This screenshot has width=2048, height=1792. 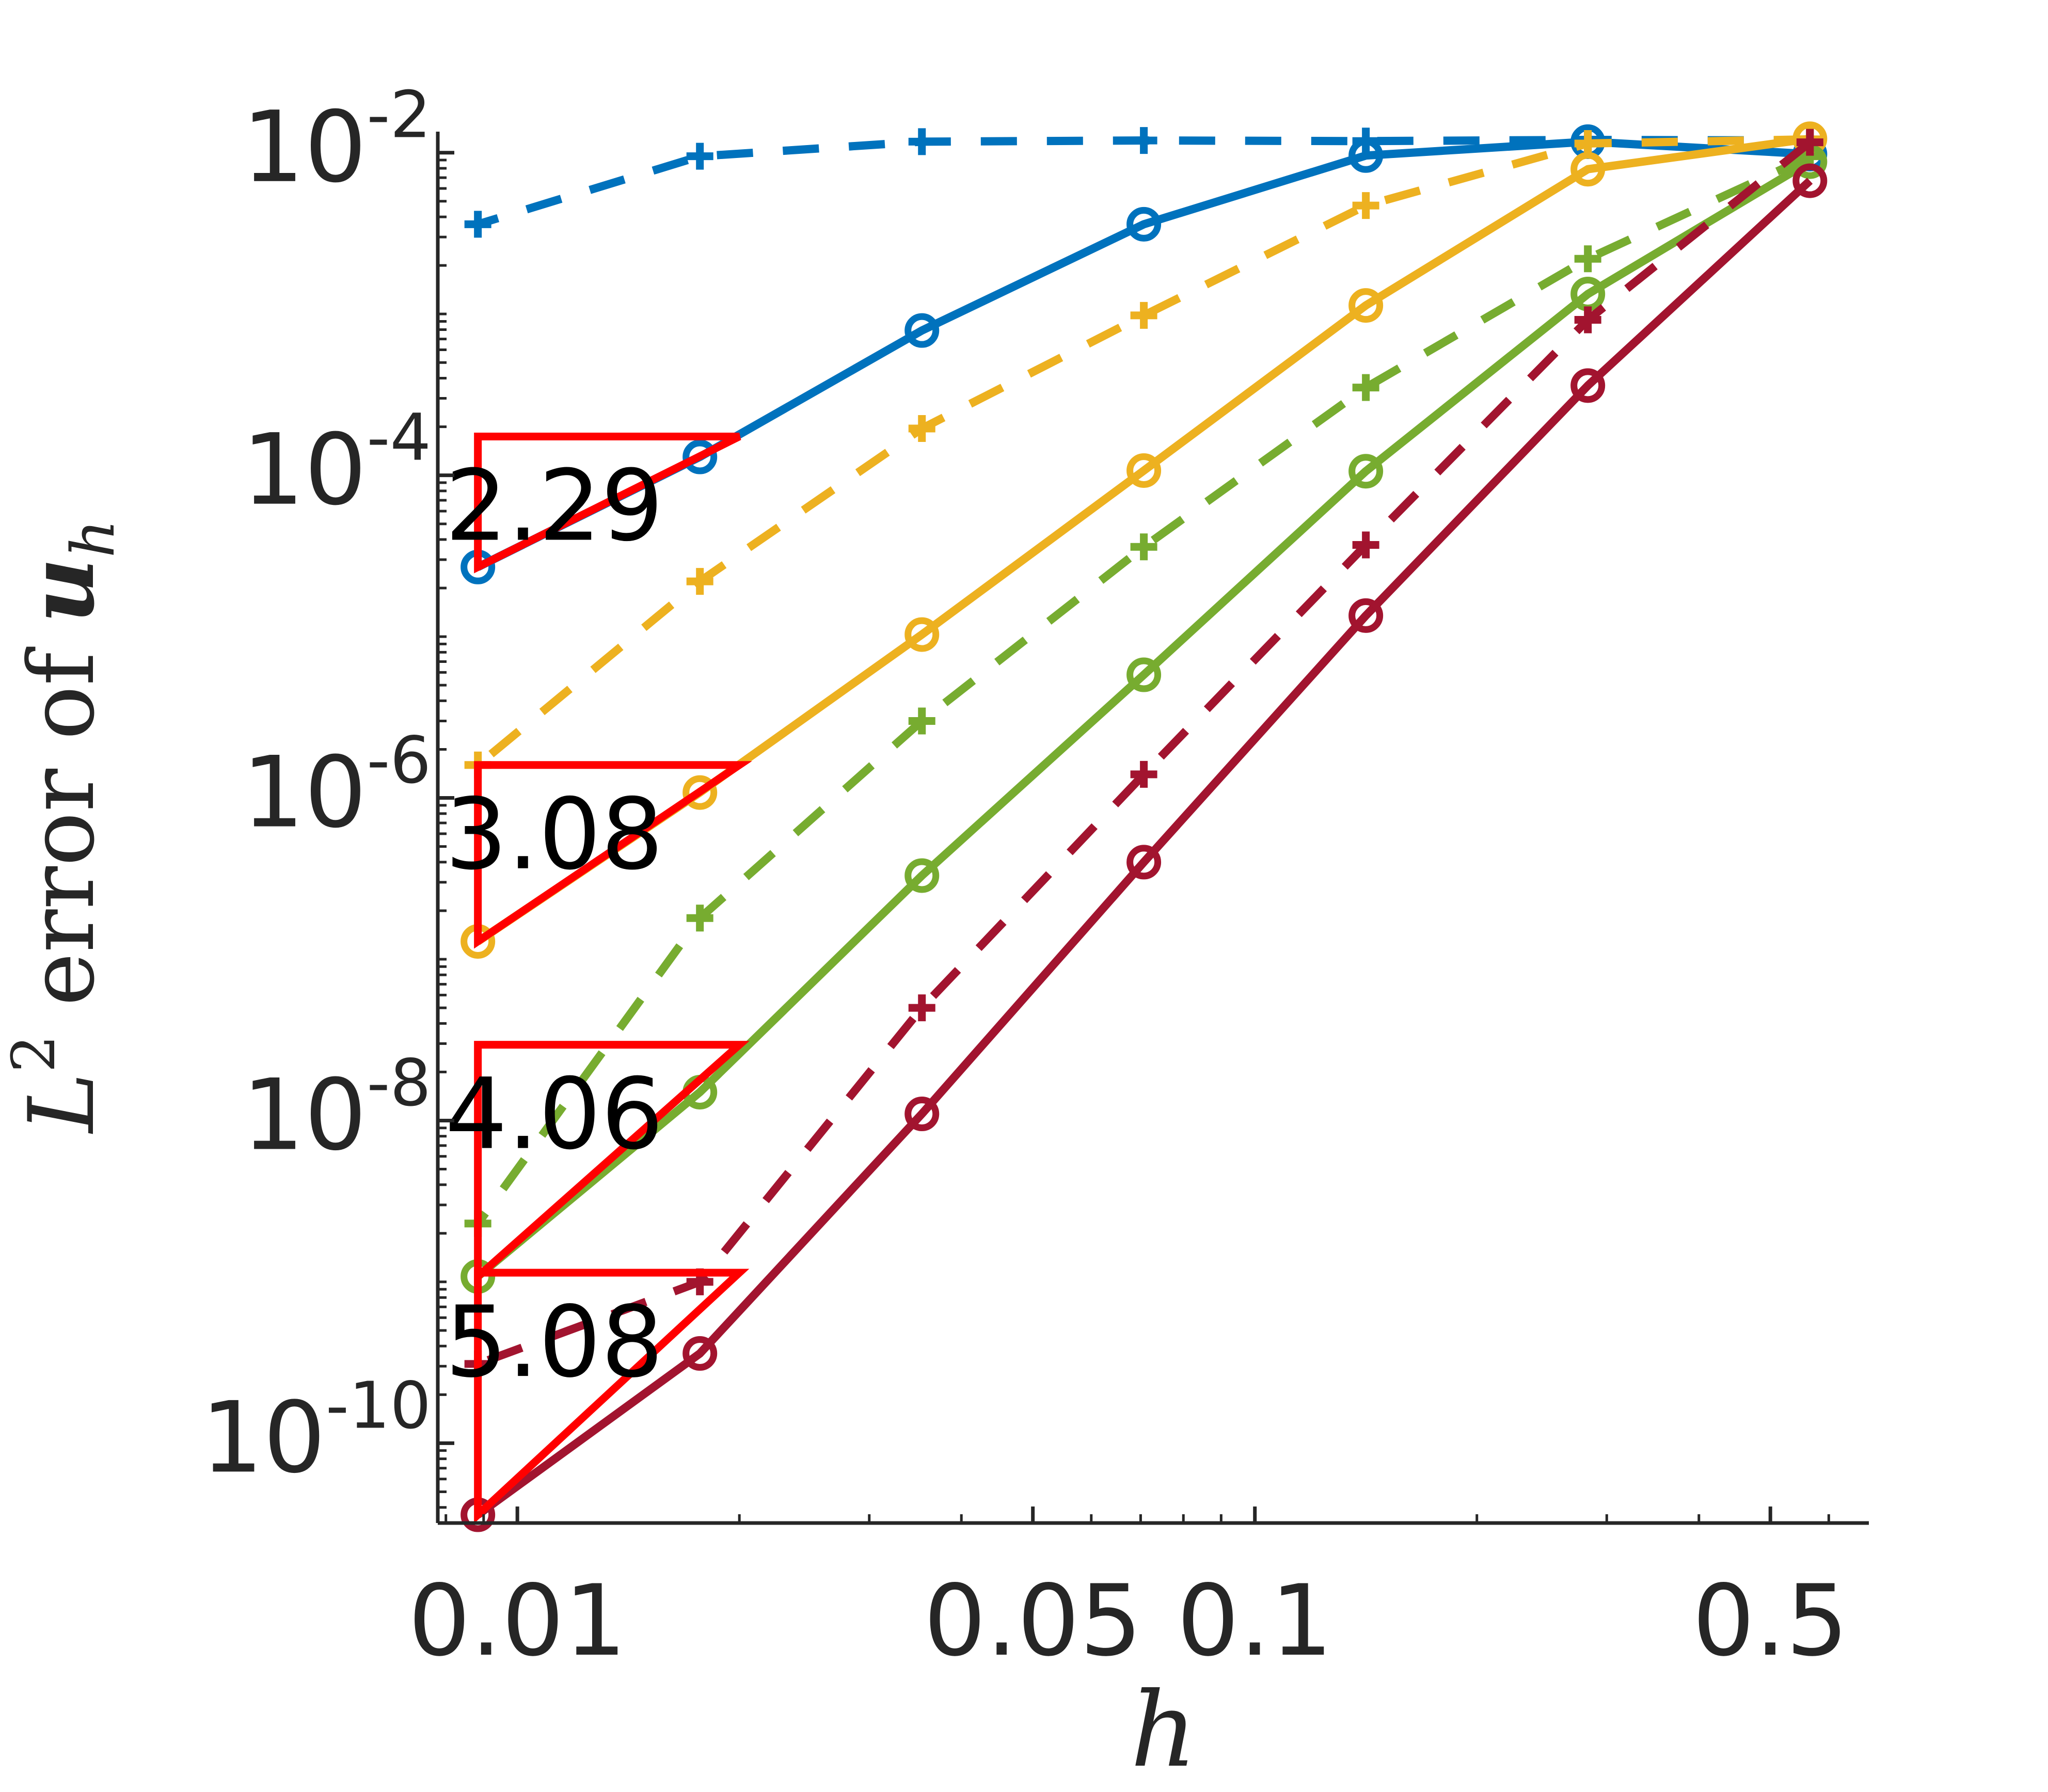 I want to click on x-tick-label: 0.01, so click(x=517, y=1621).